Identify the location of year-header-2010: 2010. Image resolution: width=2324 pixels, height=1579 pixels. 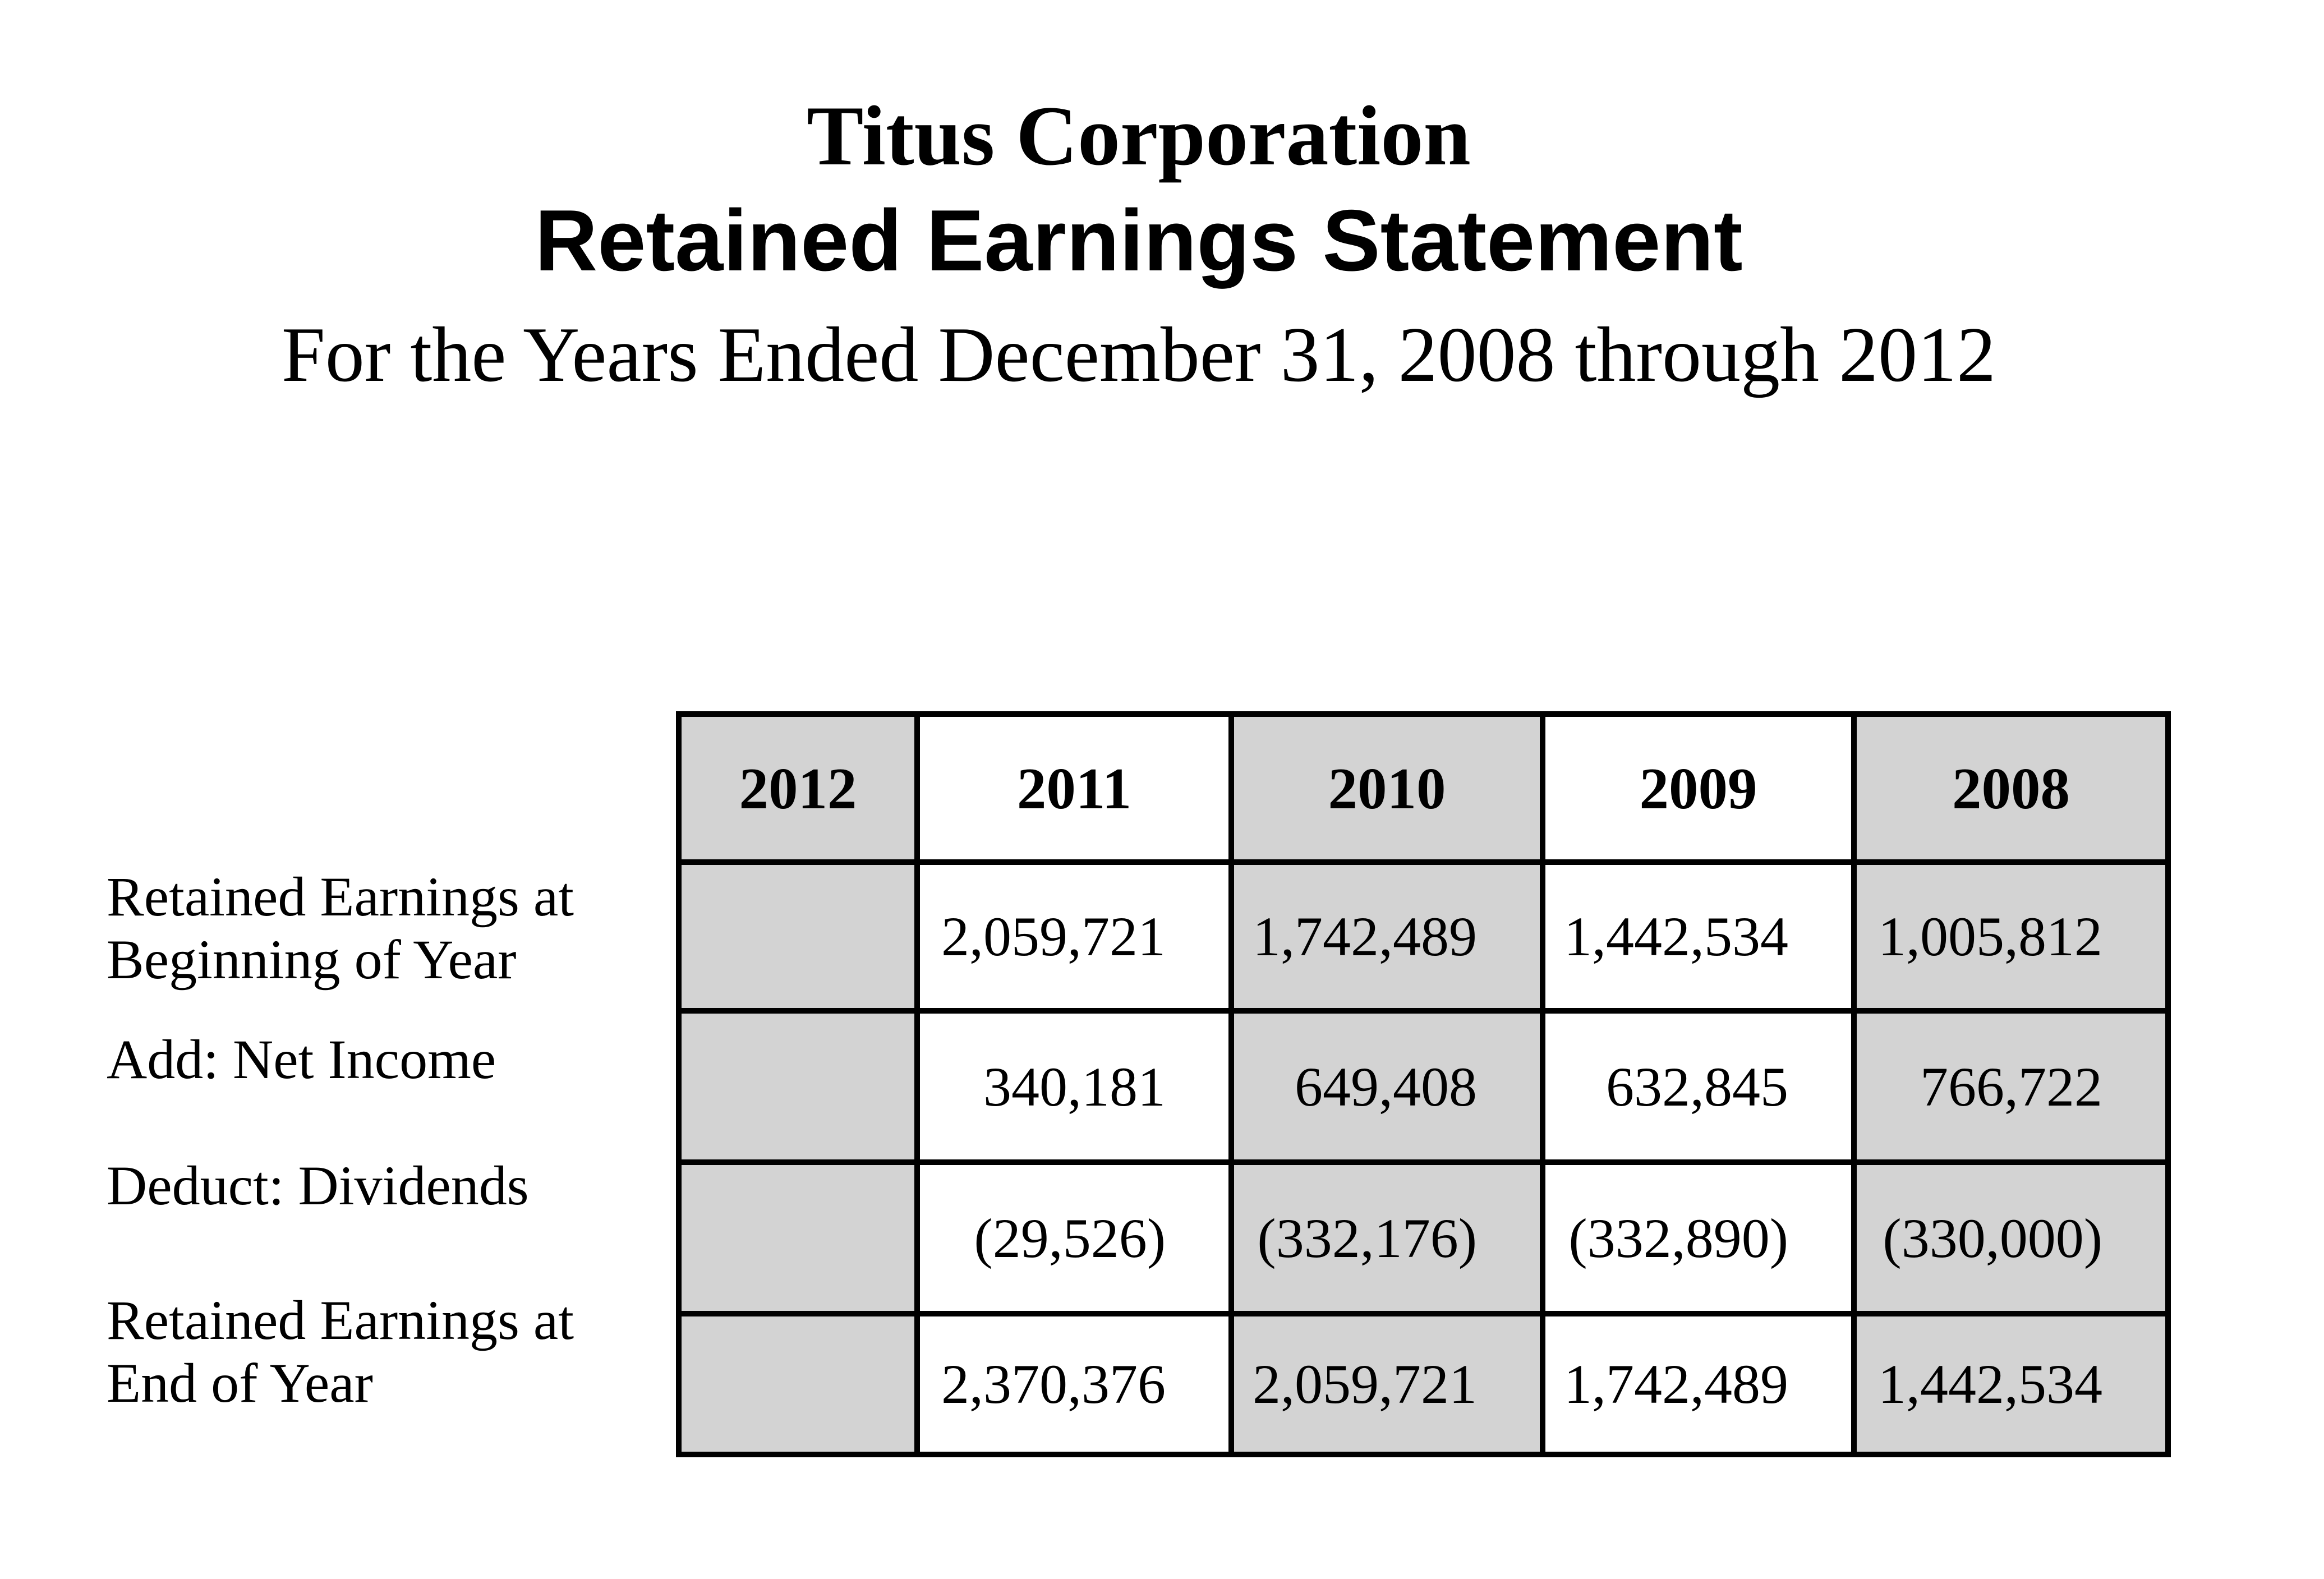
(1386, 788).